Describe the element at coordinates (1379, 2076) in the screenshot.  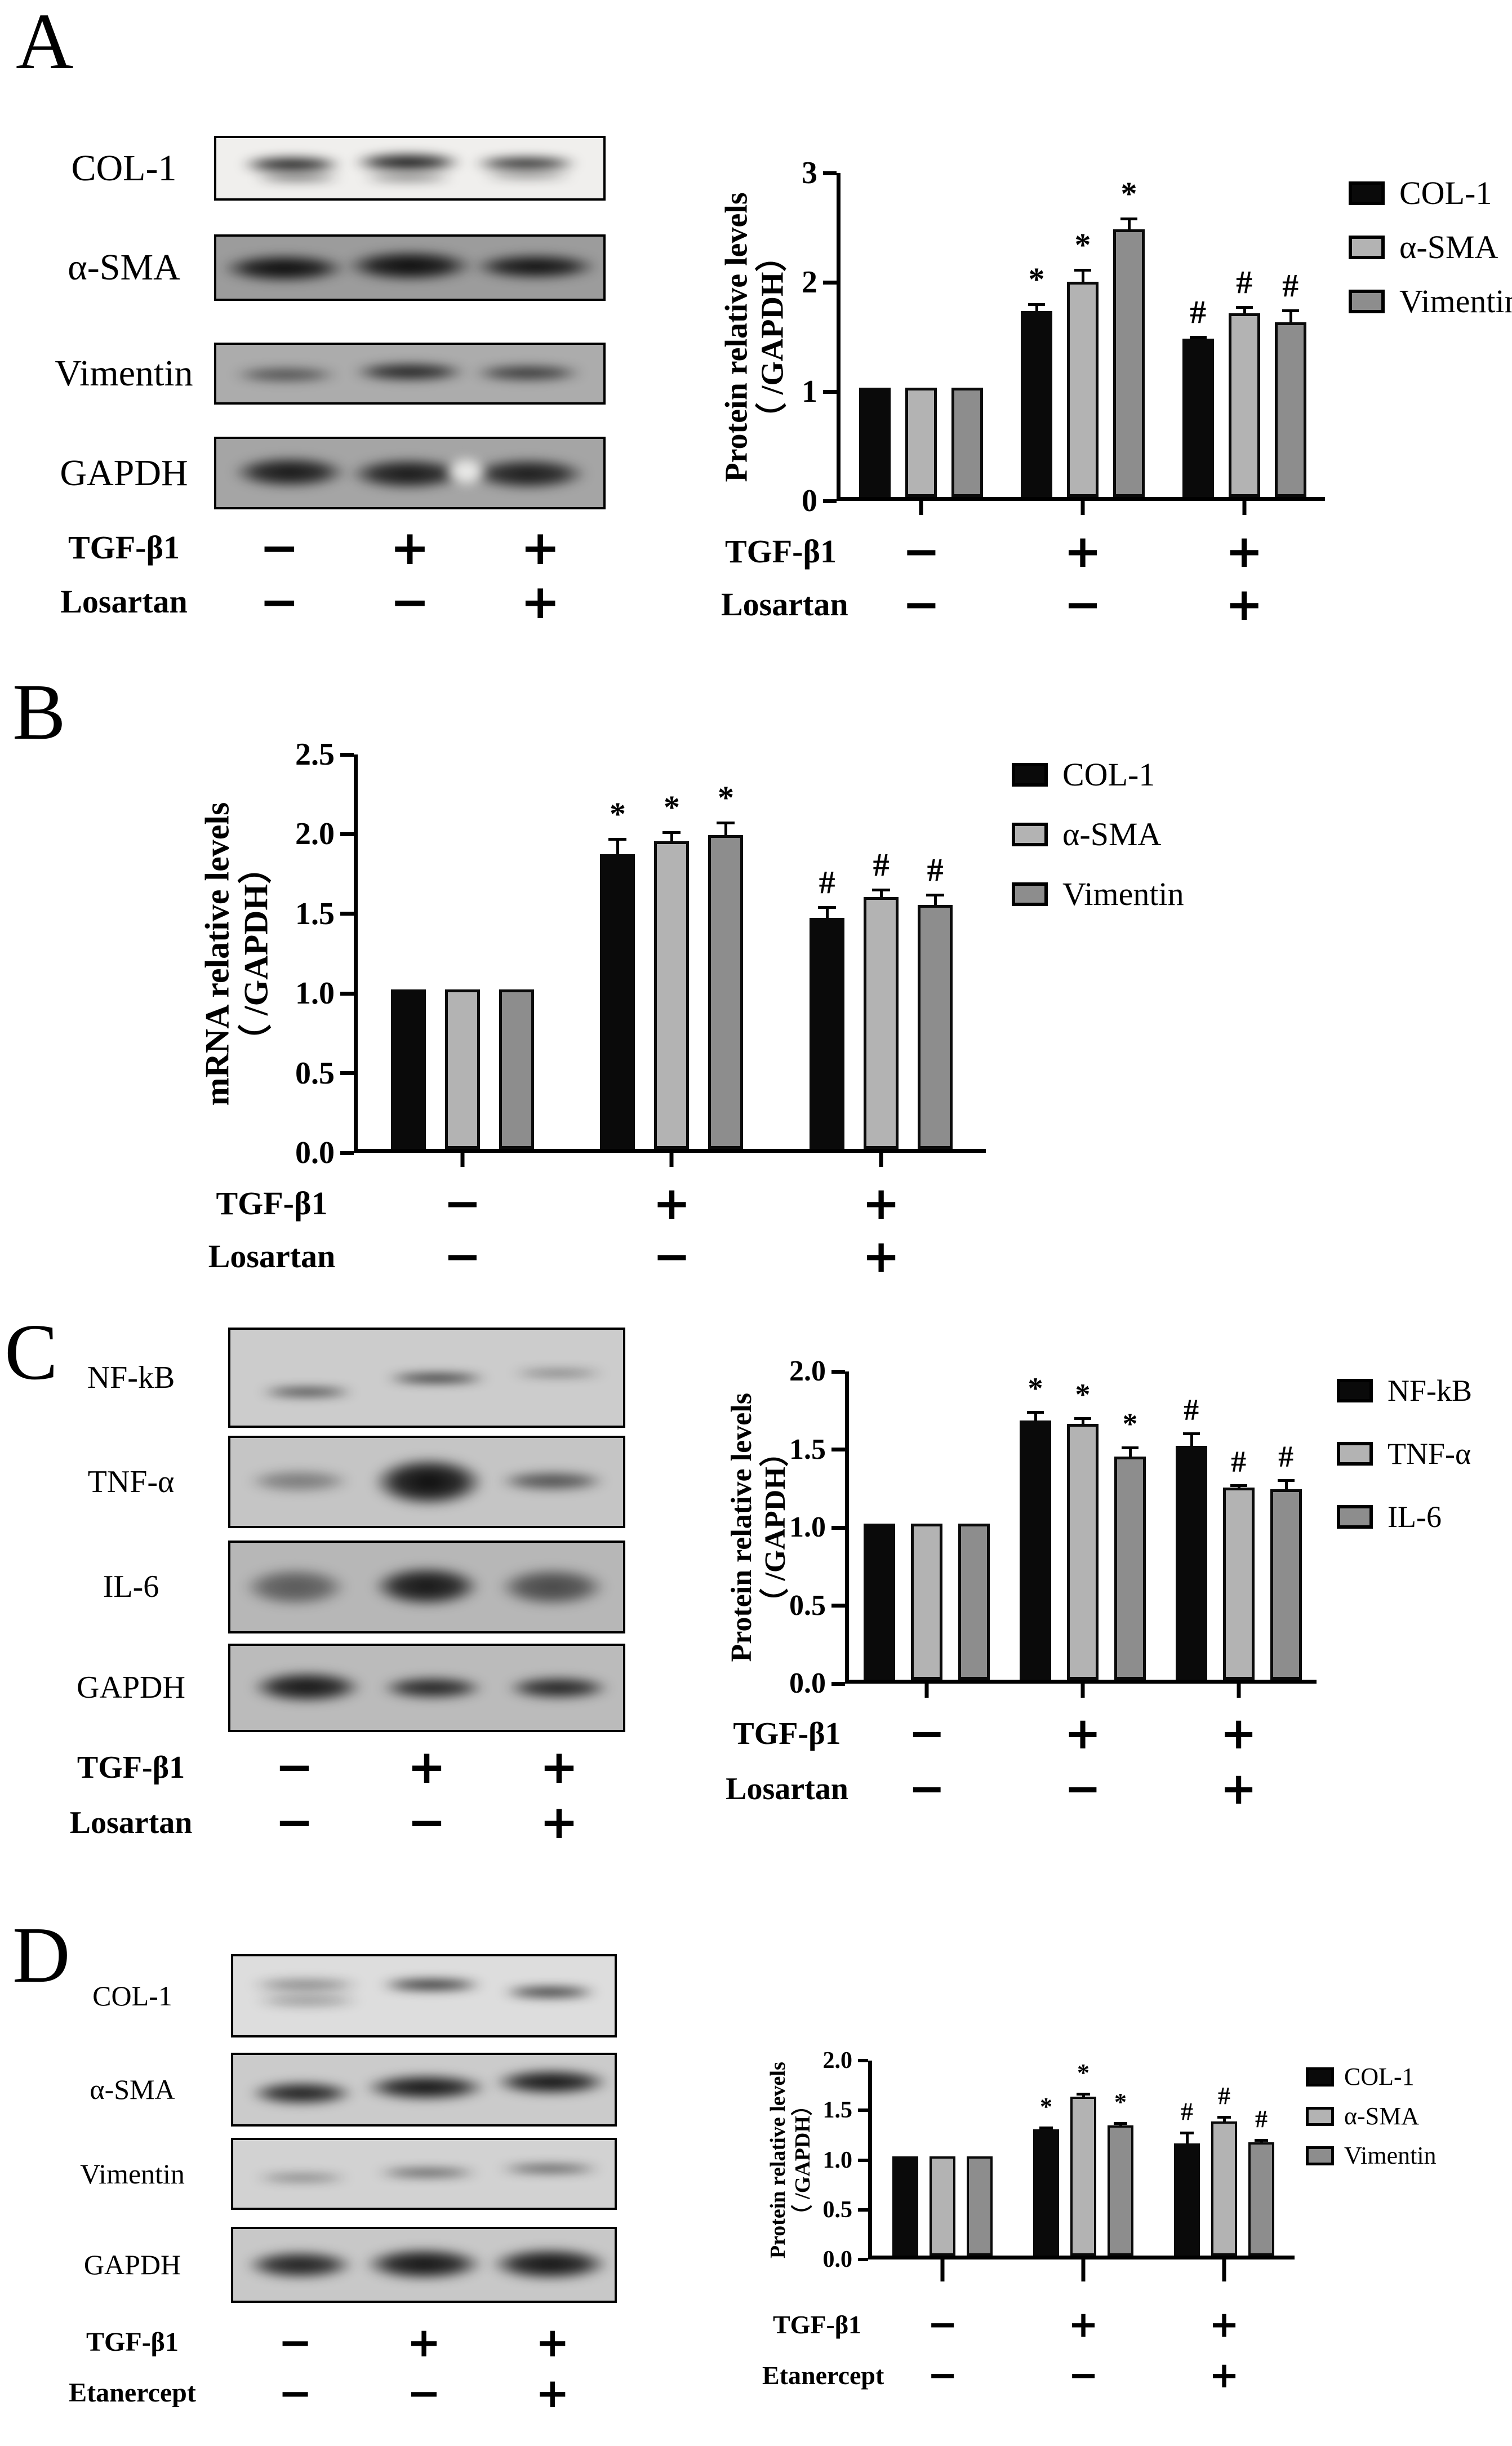
I see `legend-label: COL-1` at that location.